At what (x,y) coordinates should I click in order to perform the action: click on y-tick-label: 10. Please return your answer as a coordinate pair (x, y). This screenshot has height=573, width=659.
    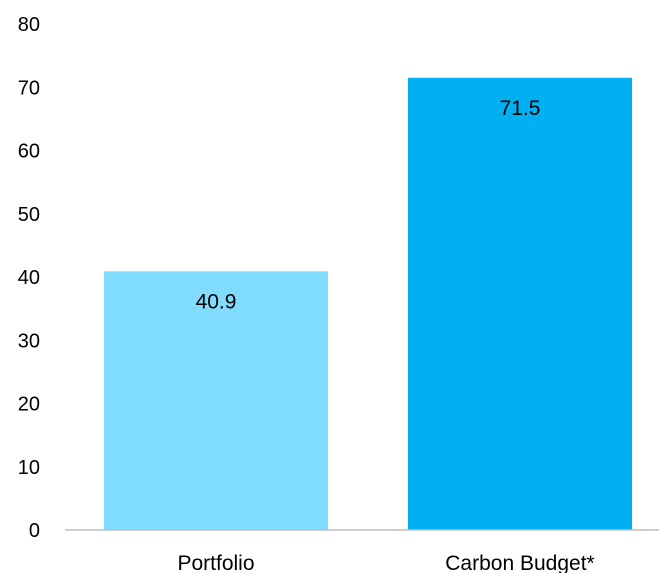
    Looking at the image, I should click on (29, 468).